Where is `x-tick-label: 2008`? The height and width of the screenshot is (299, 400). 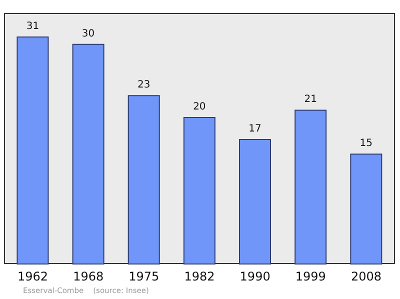
x-tick-label: 2008 is located at coordinates (366, 277).